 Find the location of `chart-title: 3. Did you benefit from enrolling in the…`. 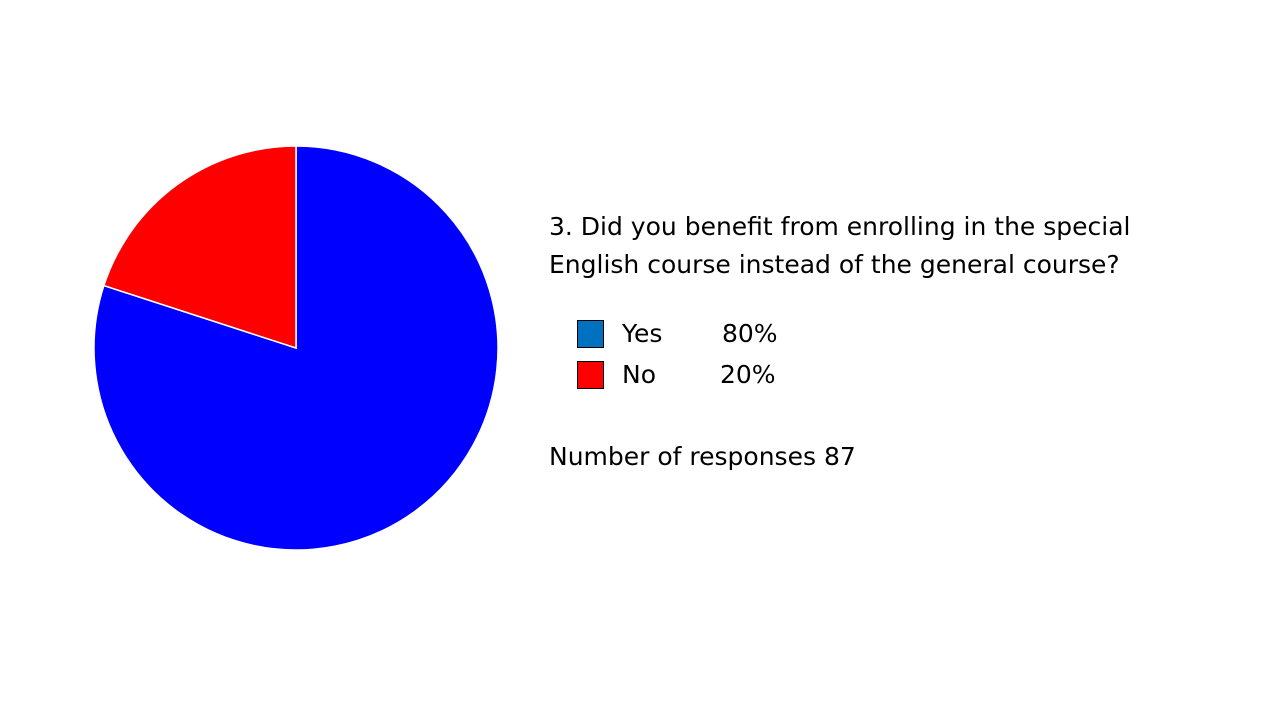

chart-title: 3. Did you benefit from enrolling in the… is located at coordinates (840, 245).